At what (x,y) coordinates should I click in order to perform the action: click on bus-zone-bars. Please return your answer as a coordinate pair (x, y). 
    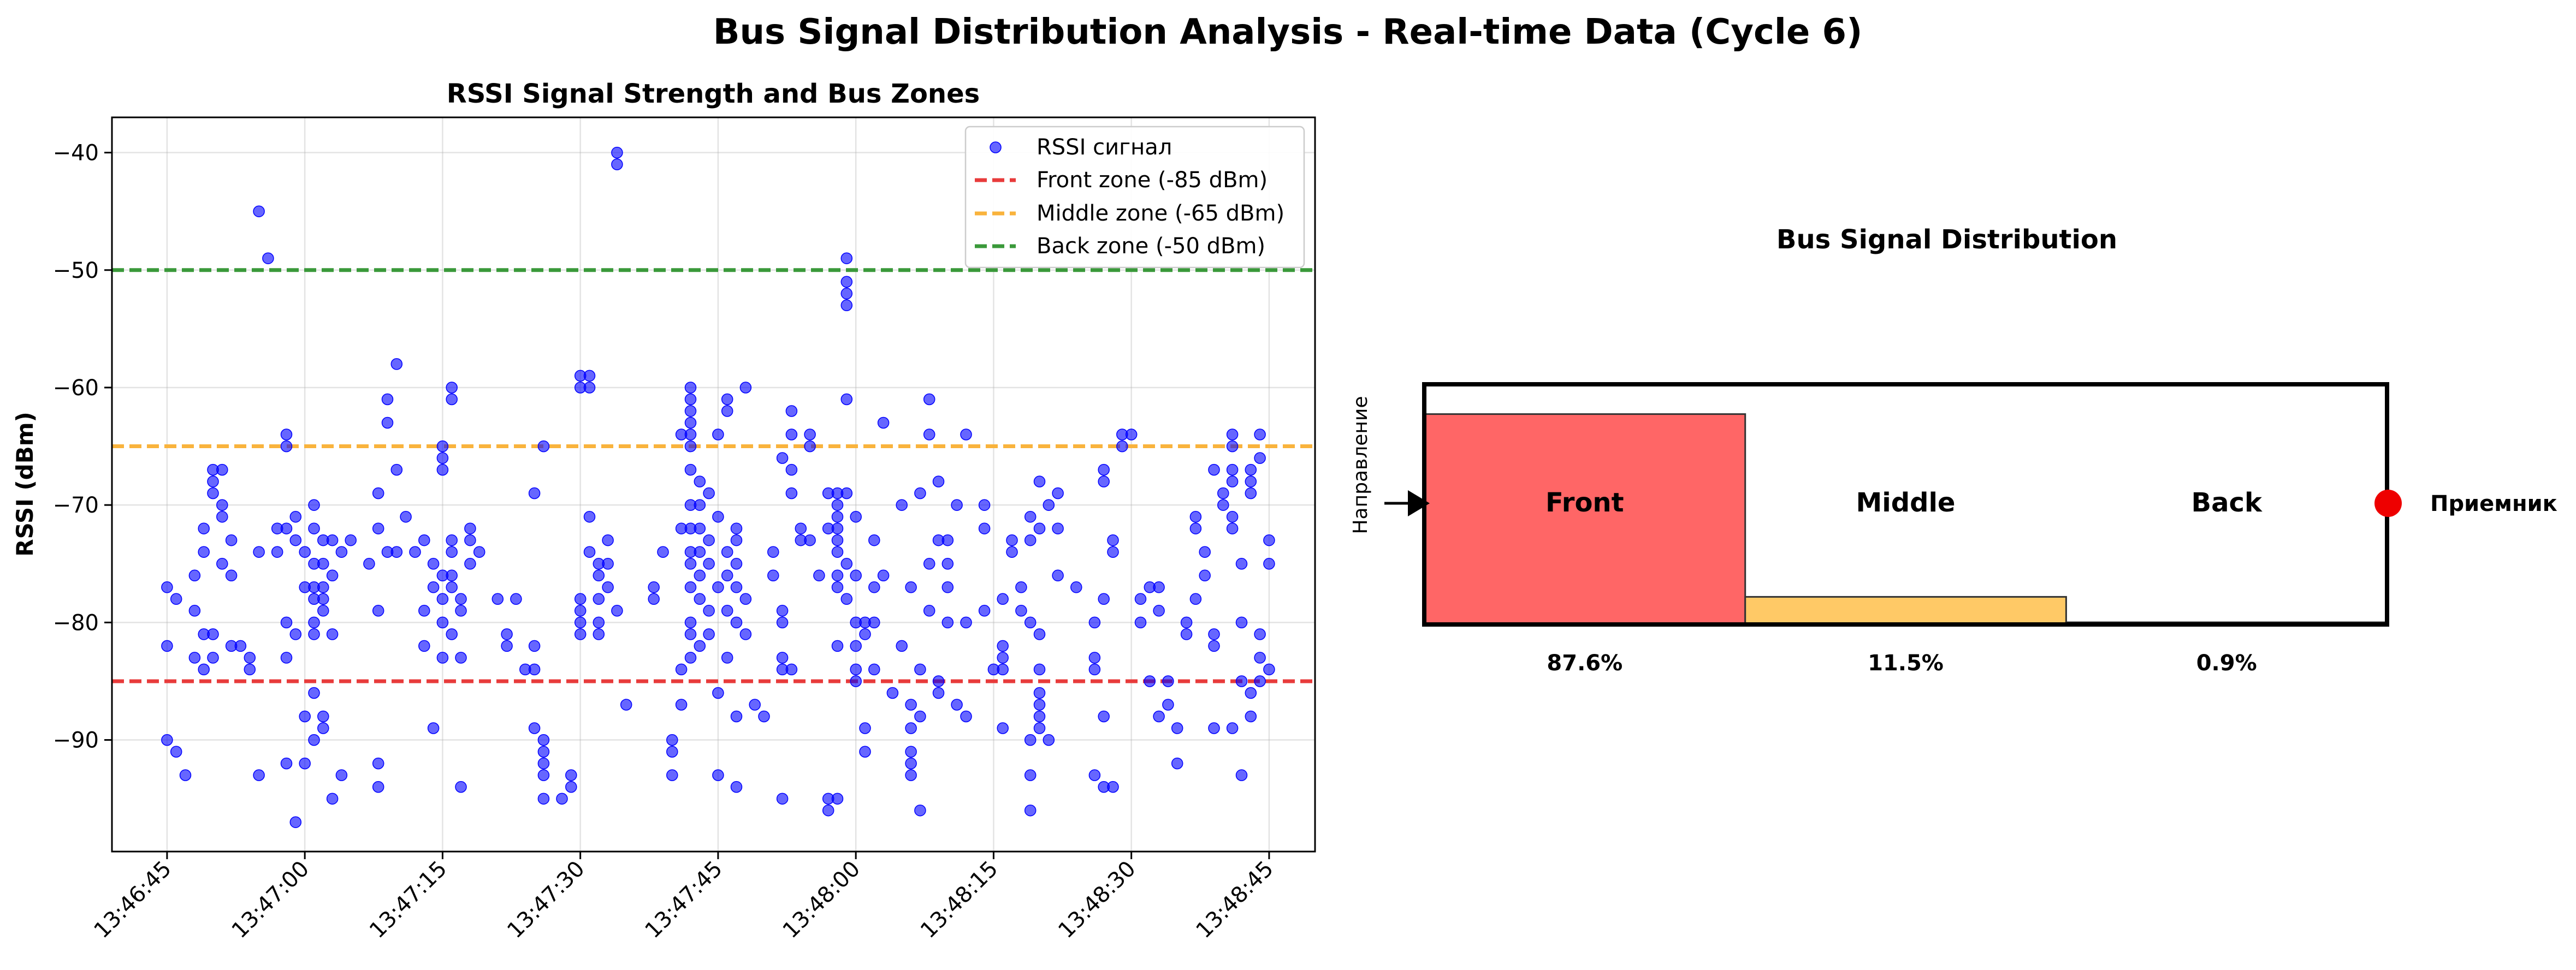
    Looking at the image, I should click on (1905, 519).